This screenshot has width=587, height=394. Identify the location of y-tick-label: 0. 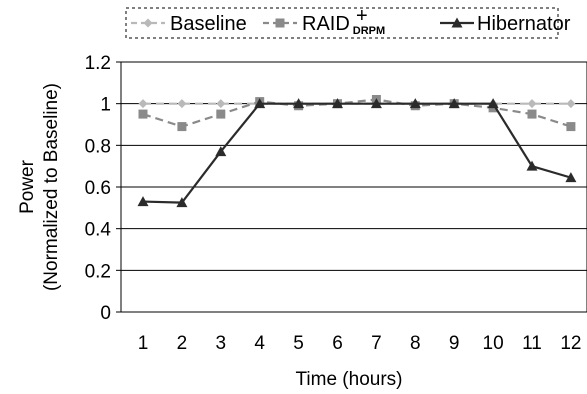
(105, 313).